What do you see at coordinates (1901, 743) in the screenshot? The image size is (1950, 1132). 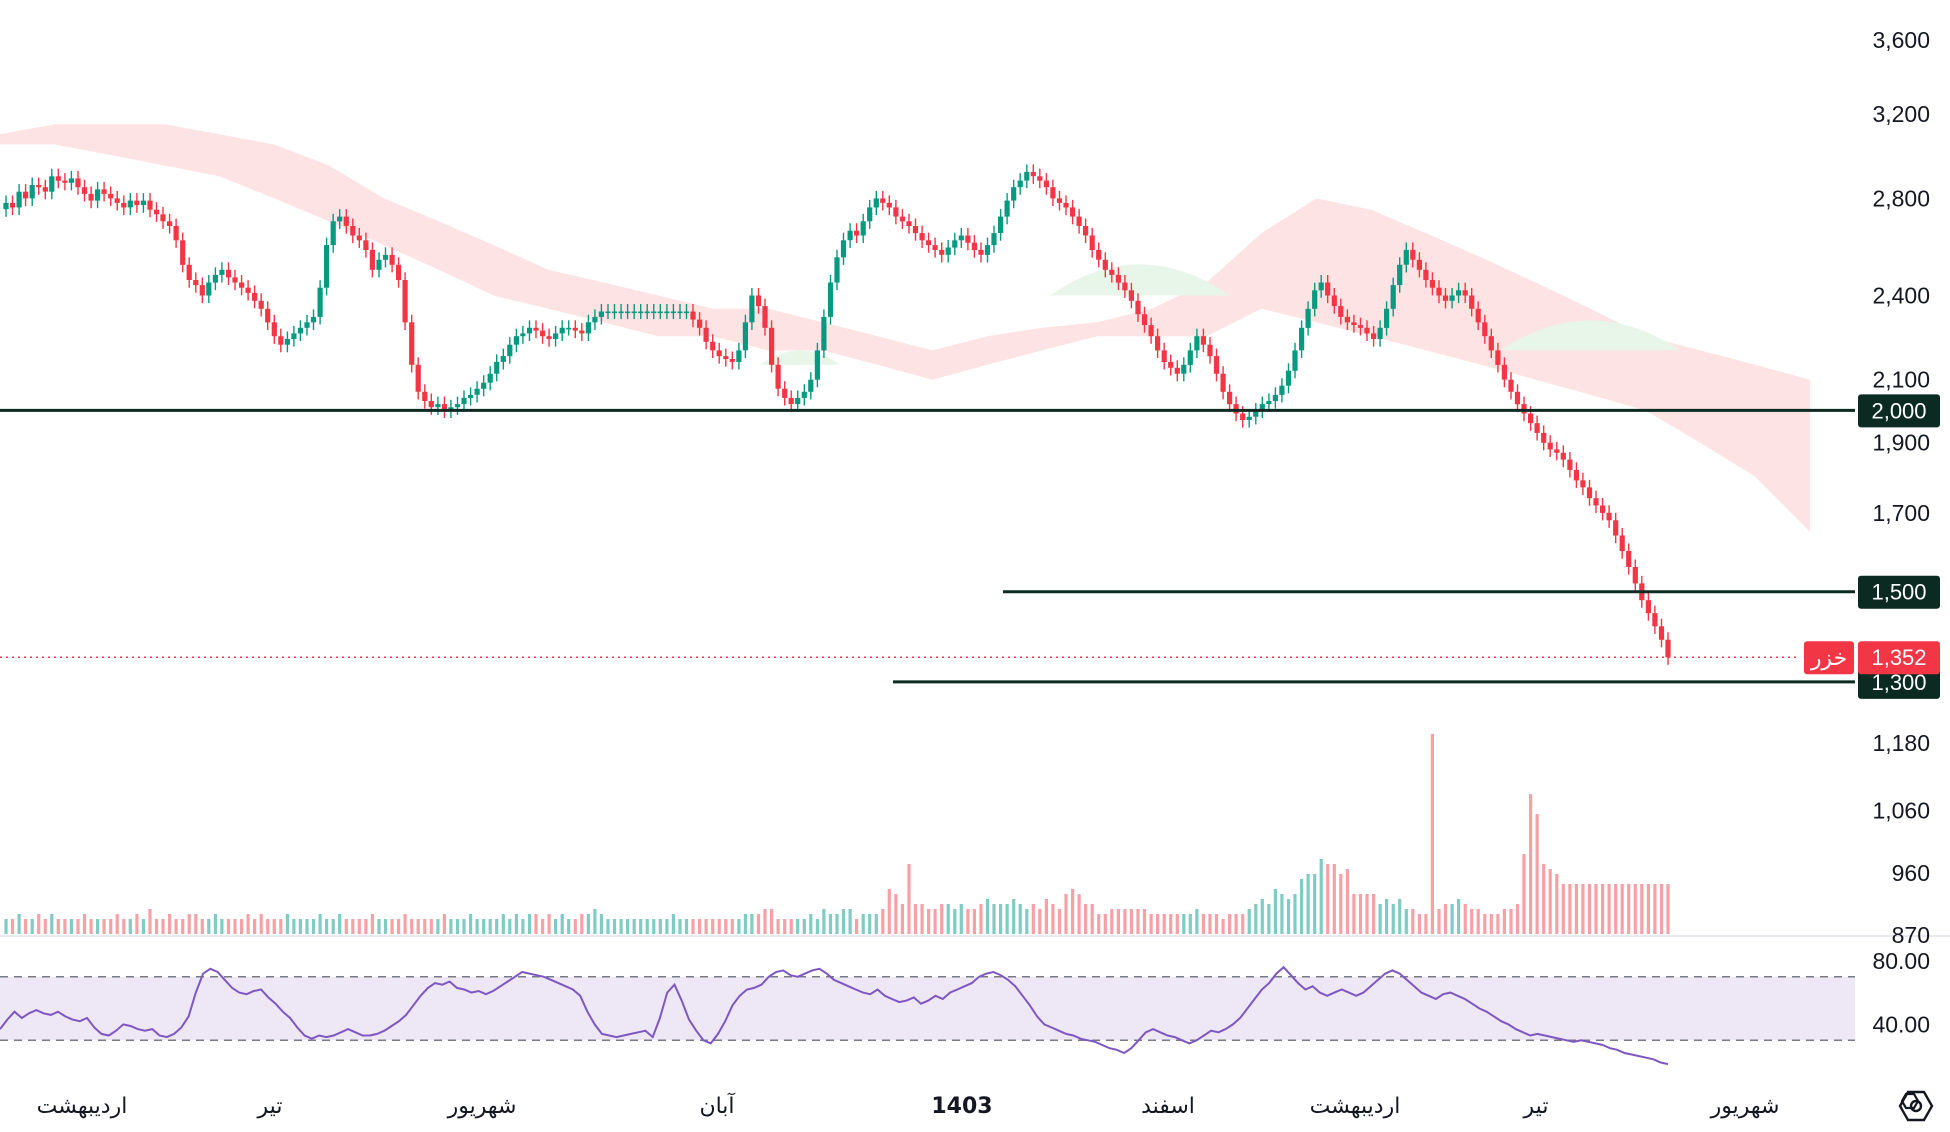 I see `price-tick-label: 1,180` at bounding box center [1901, 743].